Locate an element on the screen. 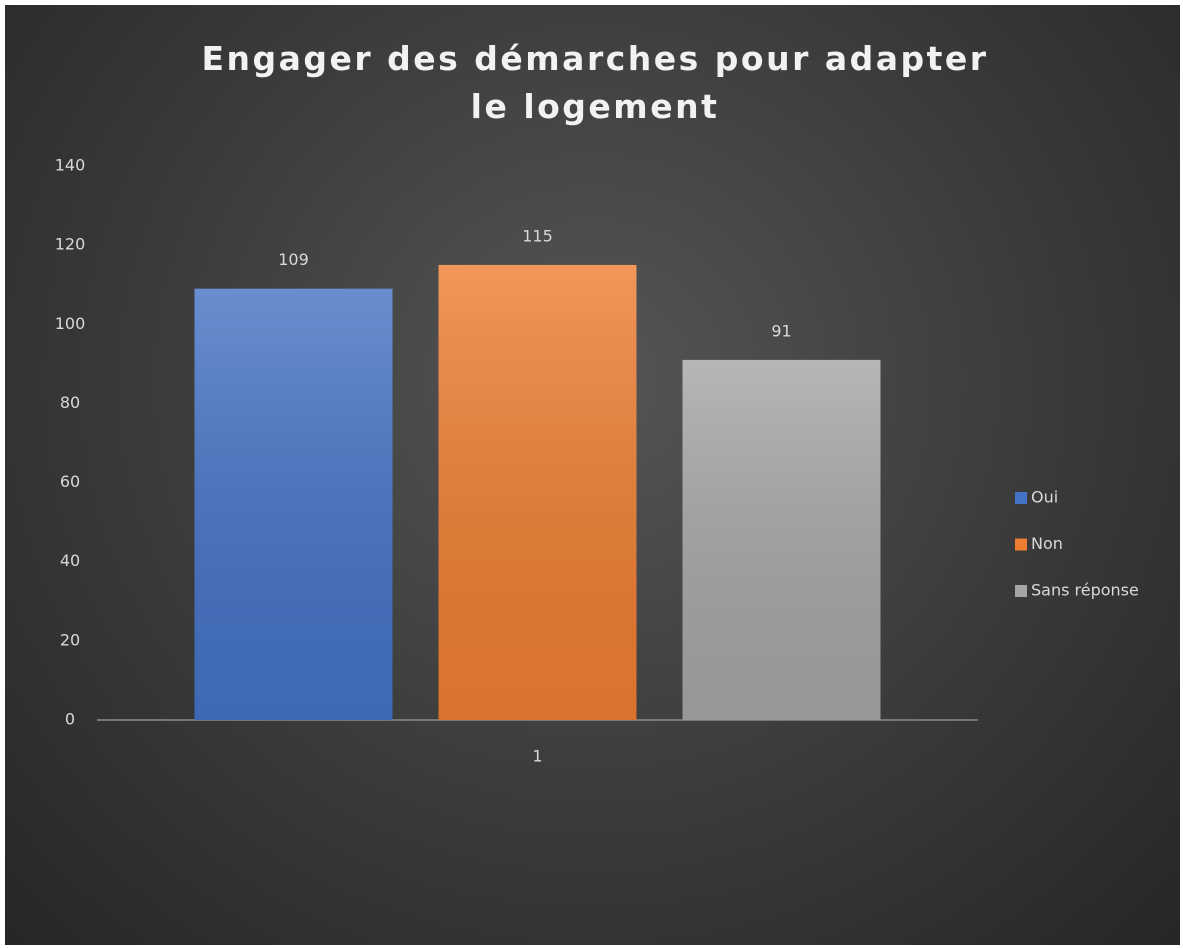 This screenshot has width=1183, height=948. y-tick-label: 80 is located at coordinates (70, 402).